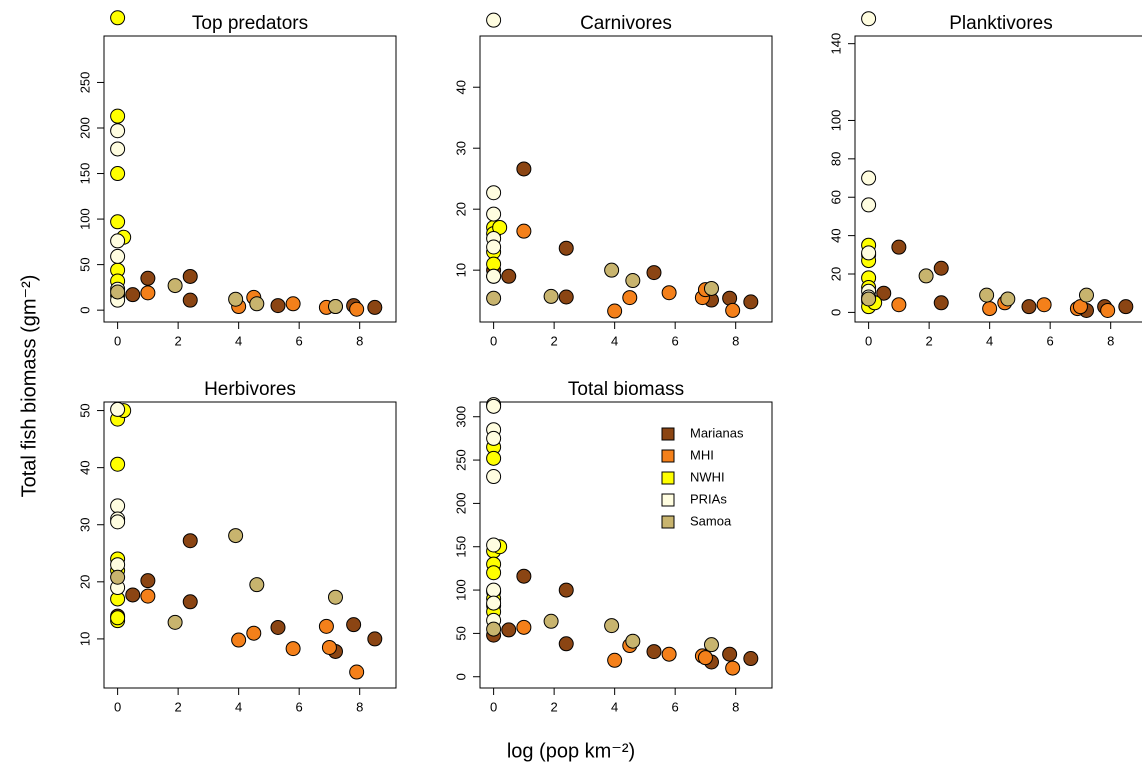  Describe the element at coordinates (708, 498) in the screenshot. I see `legend-label: PRIAs` at that location.